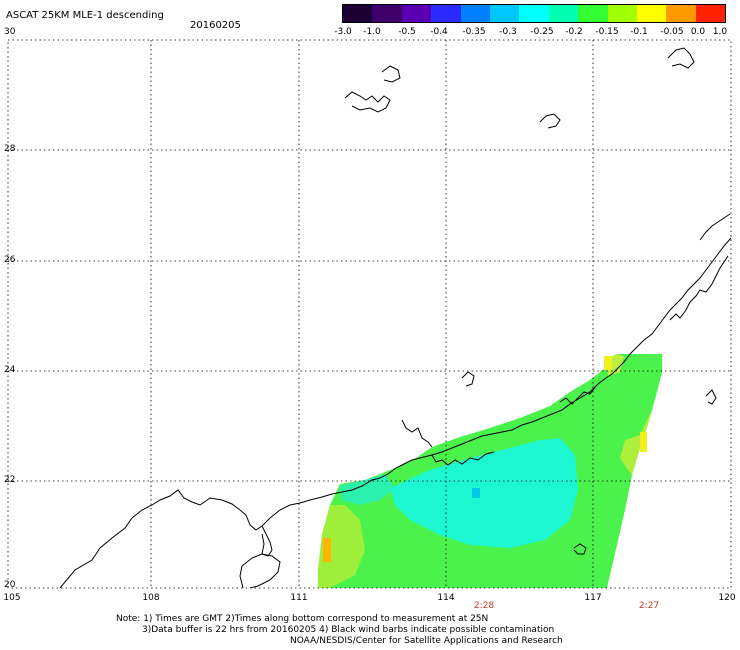 The height and width of the screenshot is (650, 740). What do you see at coordinates (727, 598) in the screenshot?
I see `lon-label: 120` at bounding box center [727, 598].